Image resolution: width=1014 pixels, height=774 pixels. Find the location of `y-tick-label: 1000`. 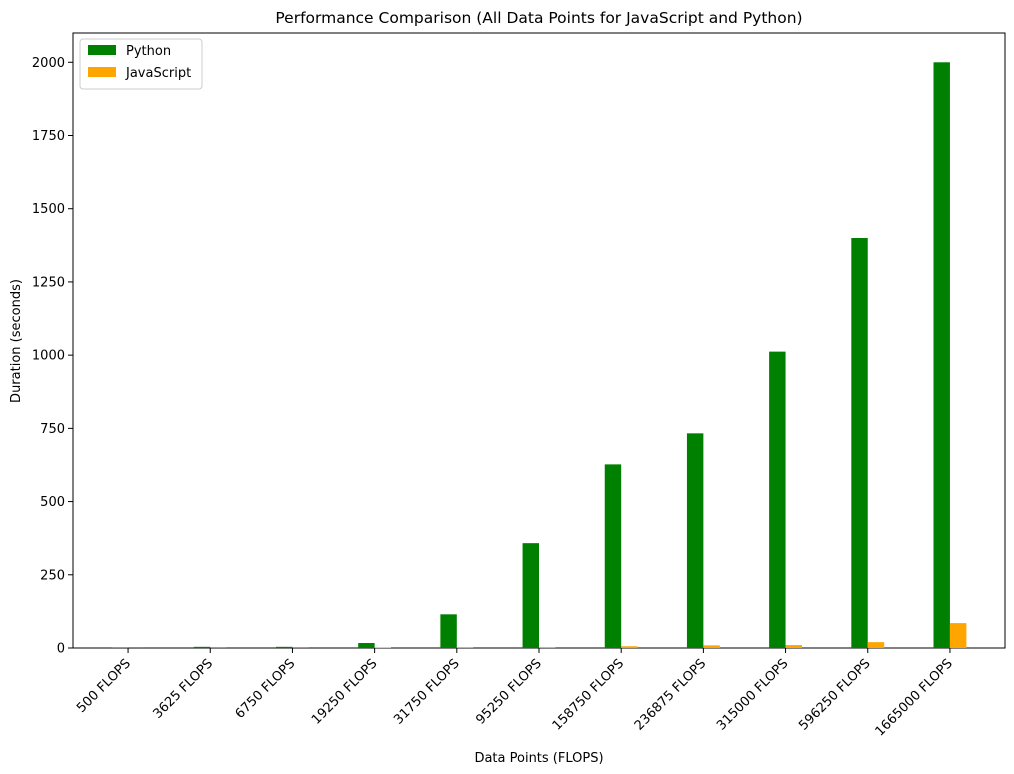

y-tick-label: 1000 is located at coordinates (48, 356).